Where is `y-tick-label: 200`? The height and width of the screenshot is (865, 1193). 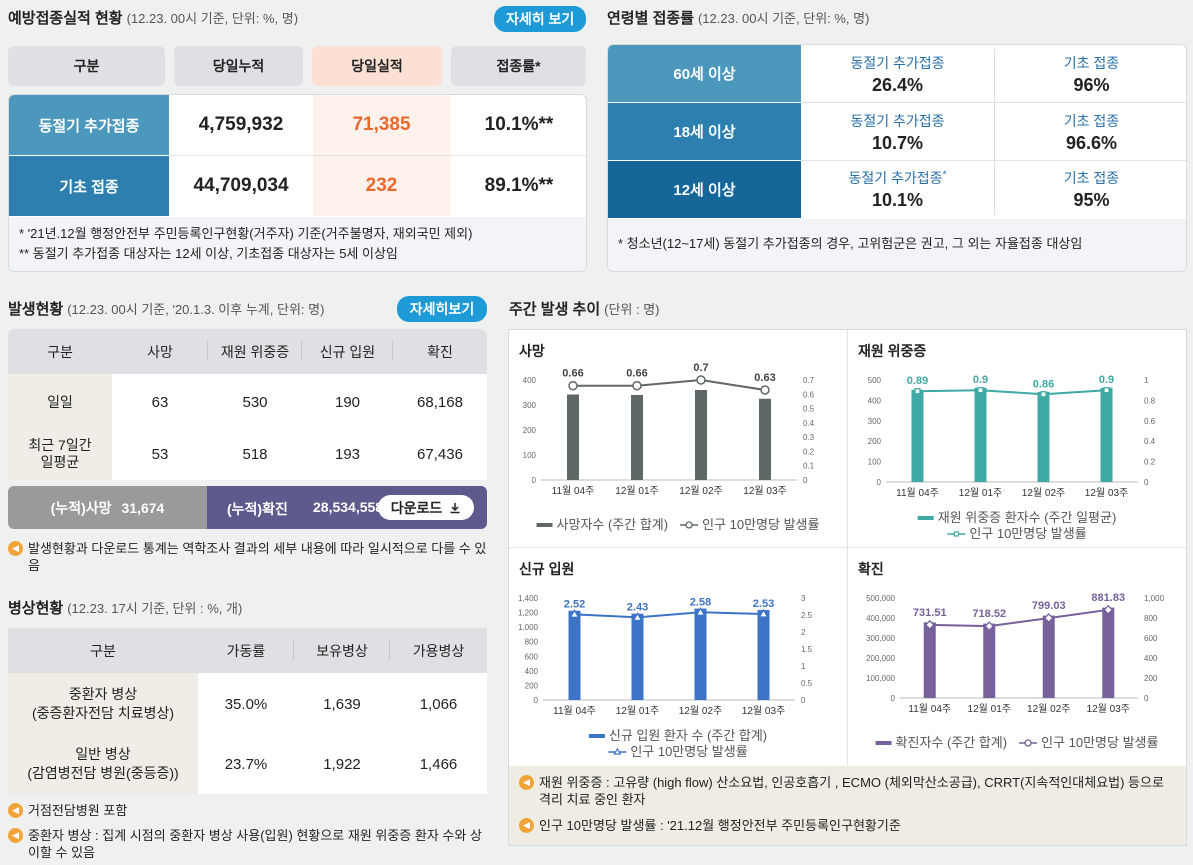 y-tick-label: 200 is located at coordinates (532, 685).